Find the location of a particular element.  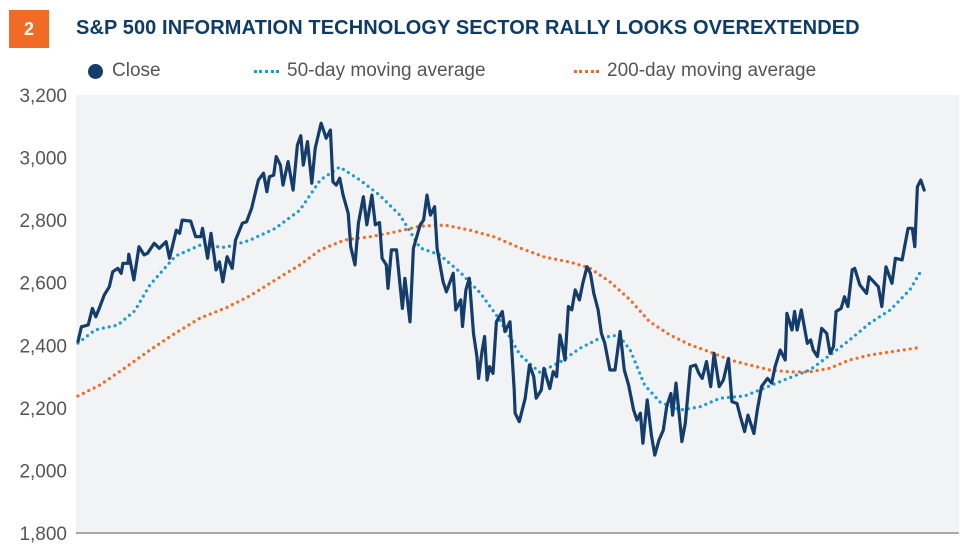

y-tick-label: 2,200 is located at coordinates (43, 409).